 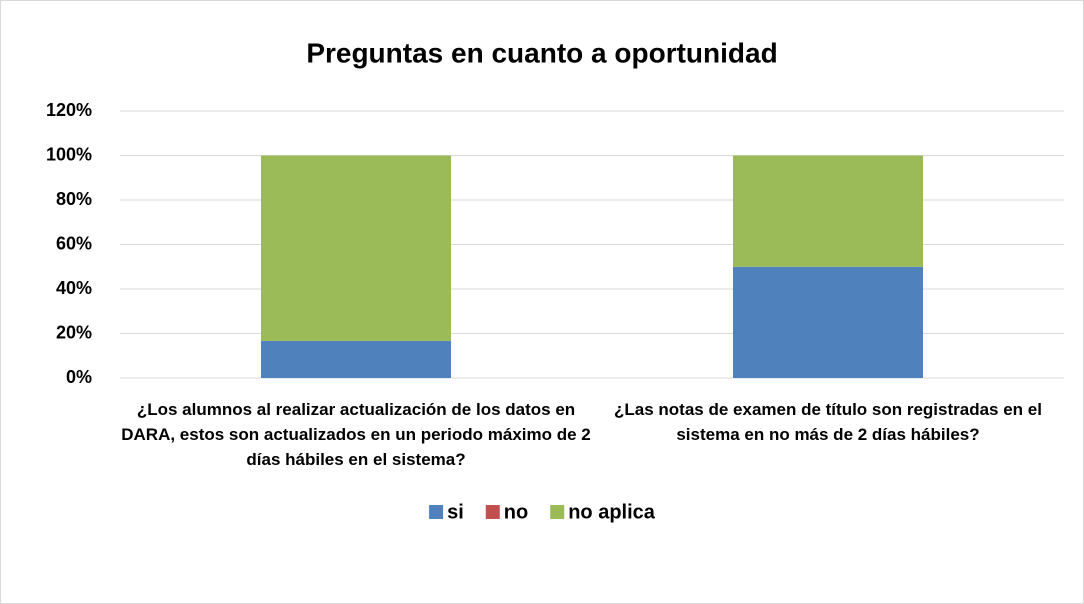 I want to click on y-tick-label: 120%, so click(x=69, y=110).